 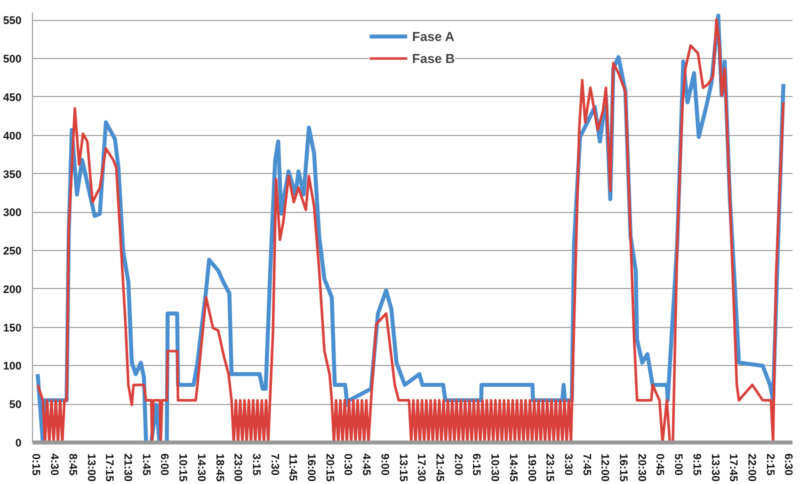 I want to click on y-tick-label: 150, so click(x=12, y=328).